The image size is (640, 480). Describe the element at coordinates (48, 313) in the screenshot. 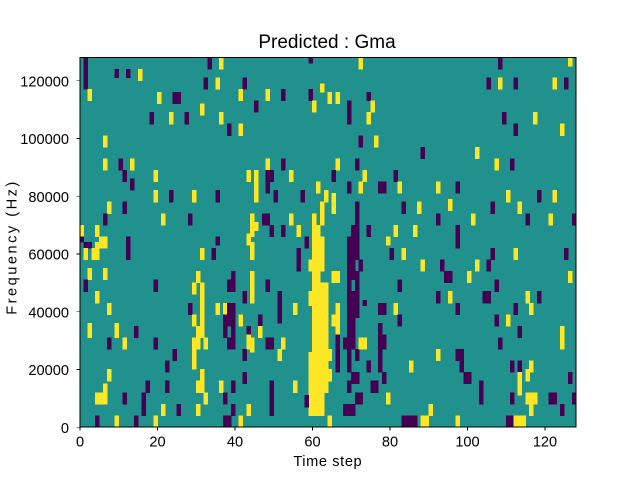

I see `svg-text: 40000` at that location.